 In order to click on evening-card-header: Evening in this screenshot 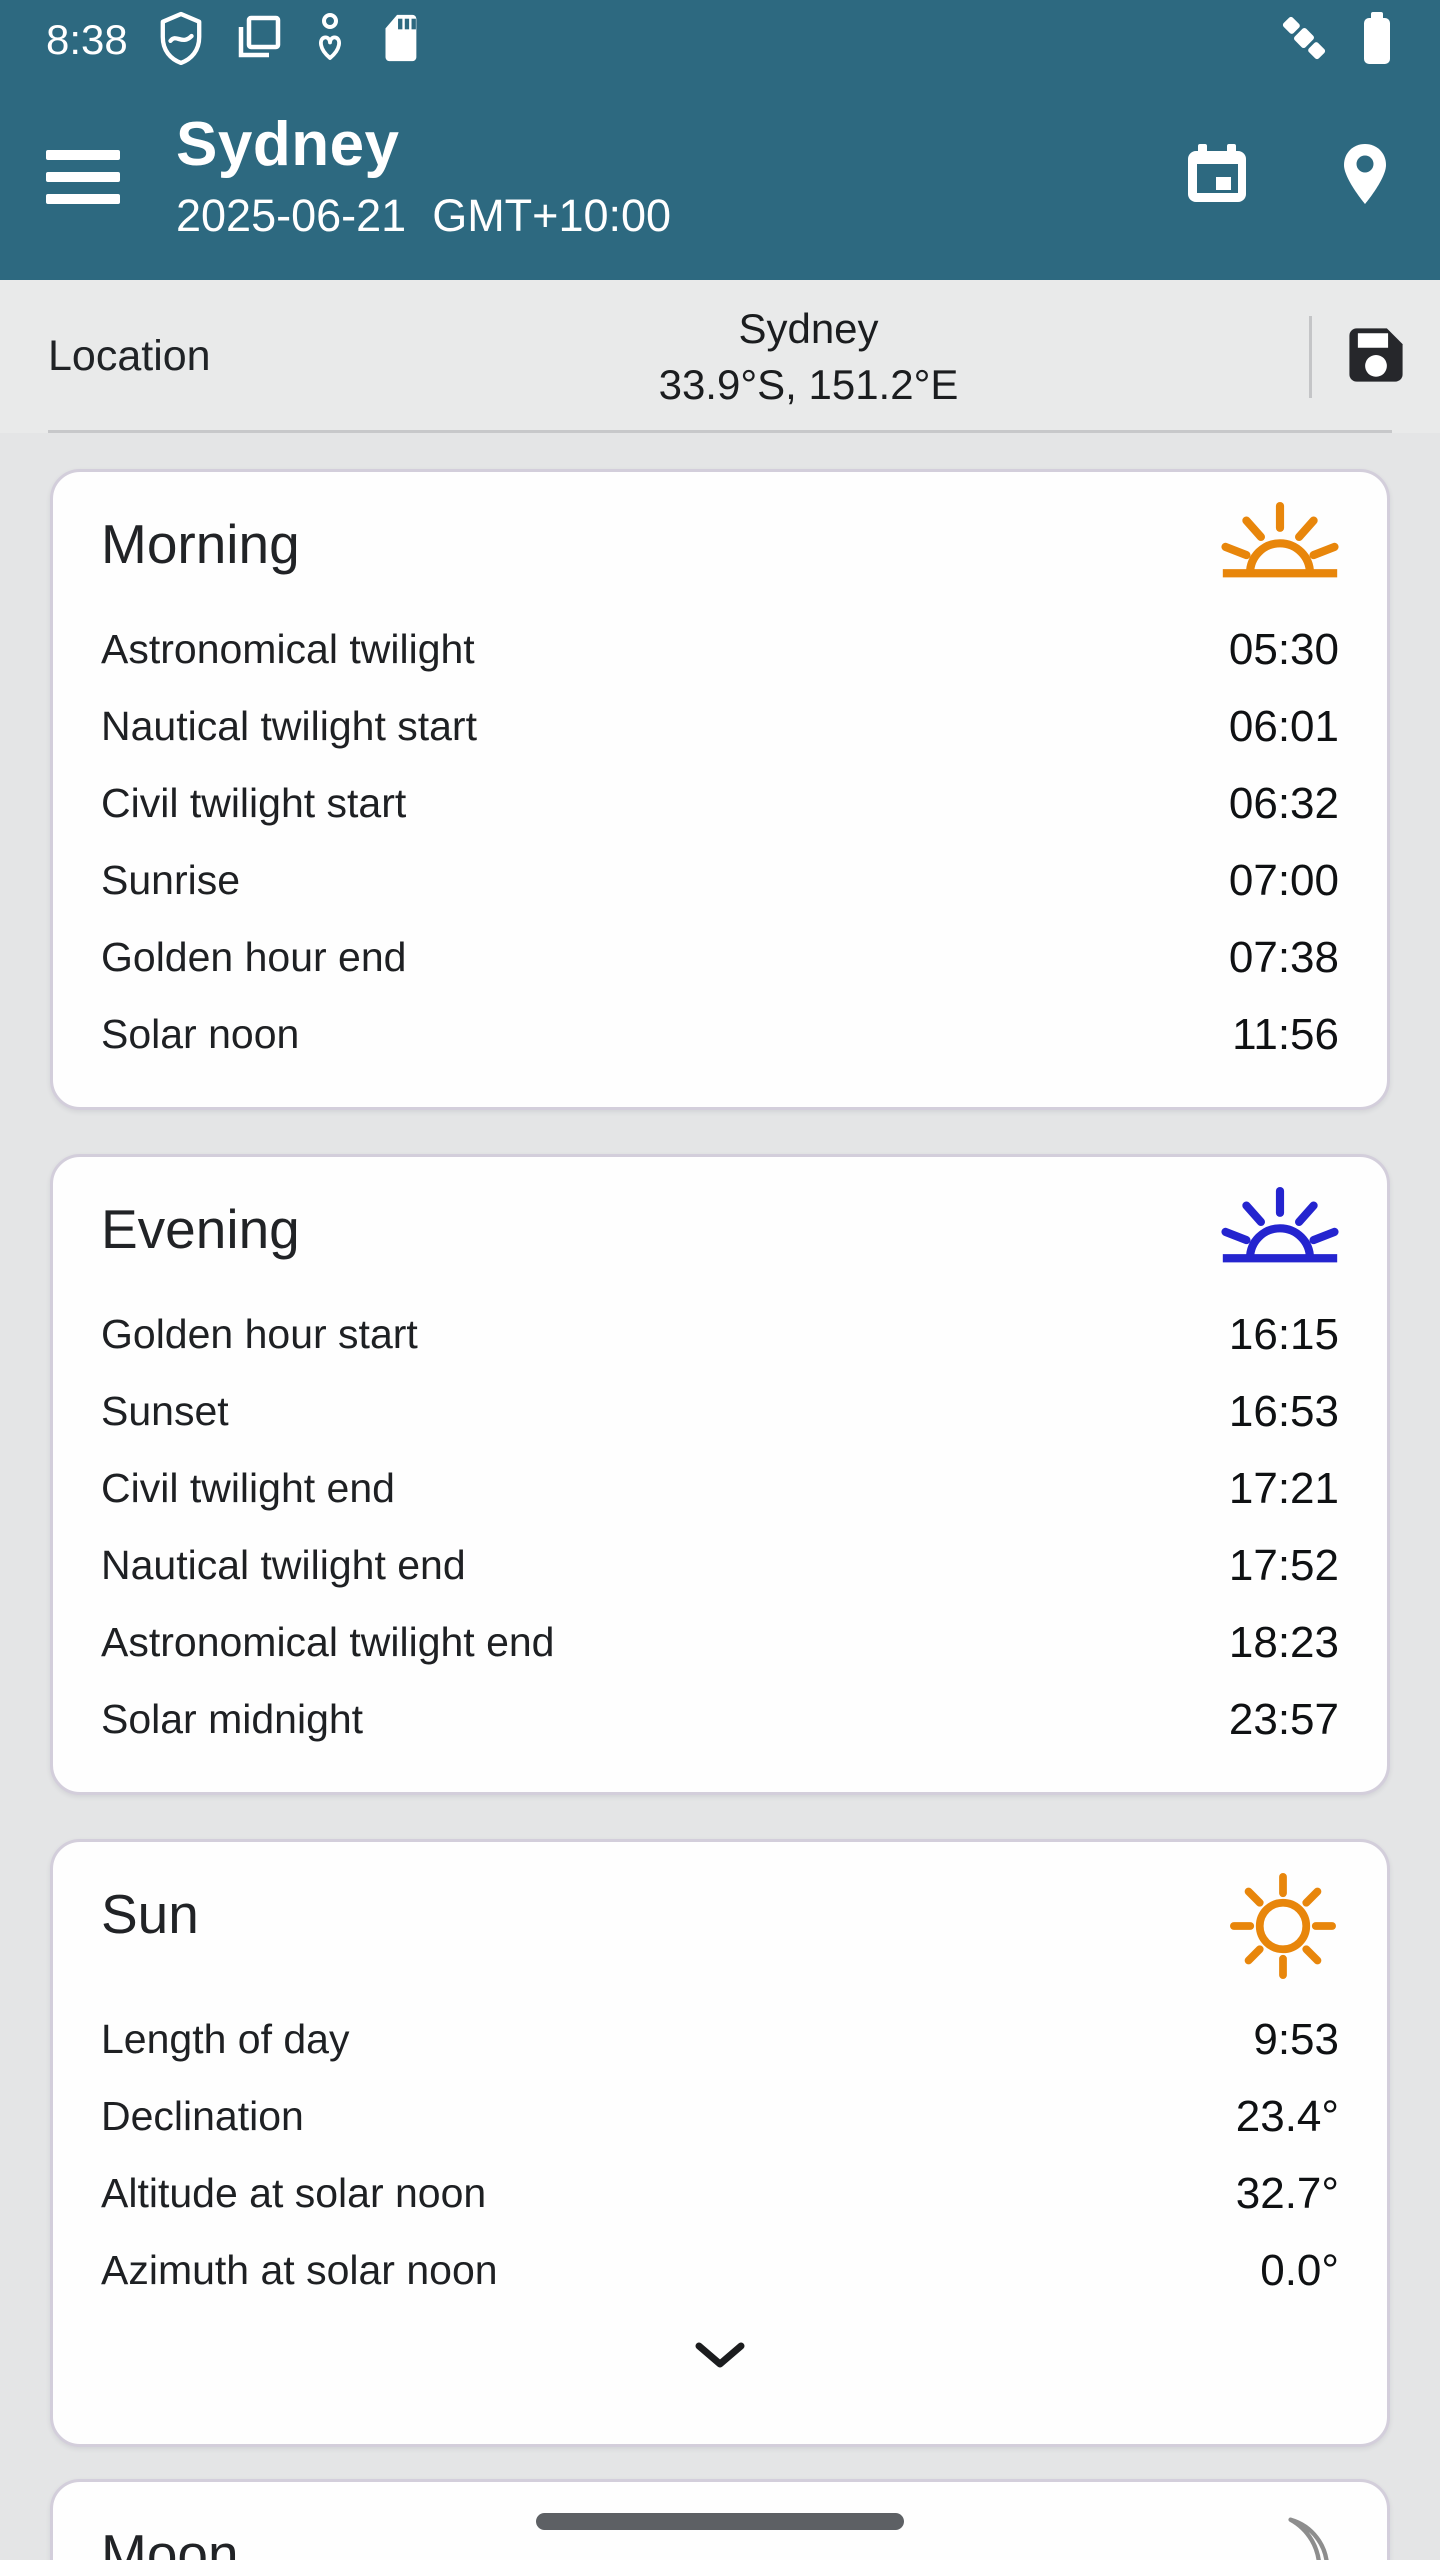, I will do `click(720, 1232)`.